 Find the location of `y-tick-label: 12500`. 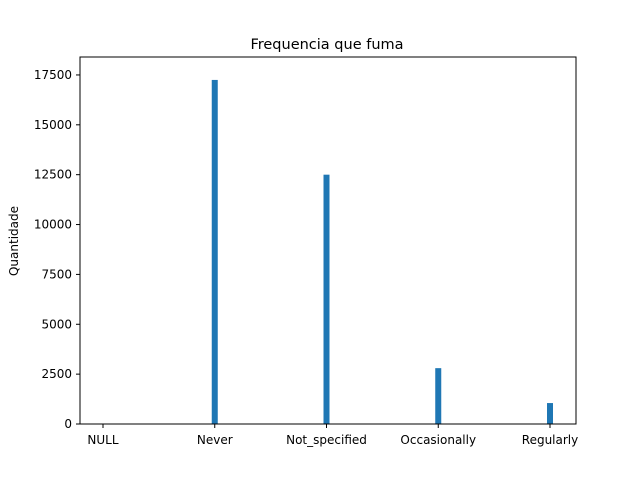

y-tick-label: 12500 is located at coordinates (53, 175).